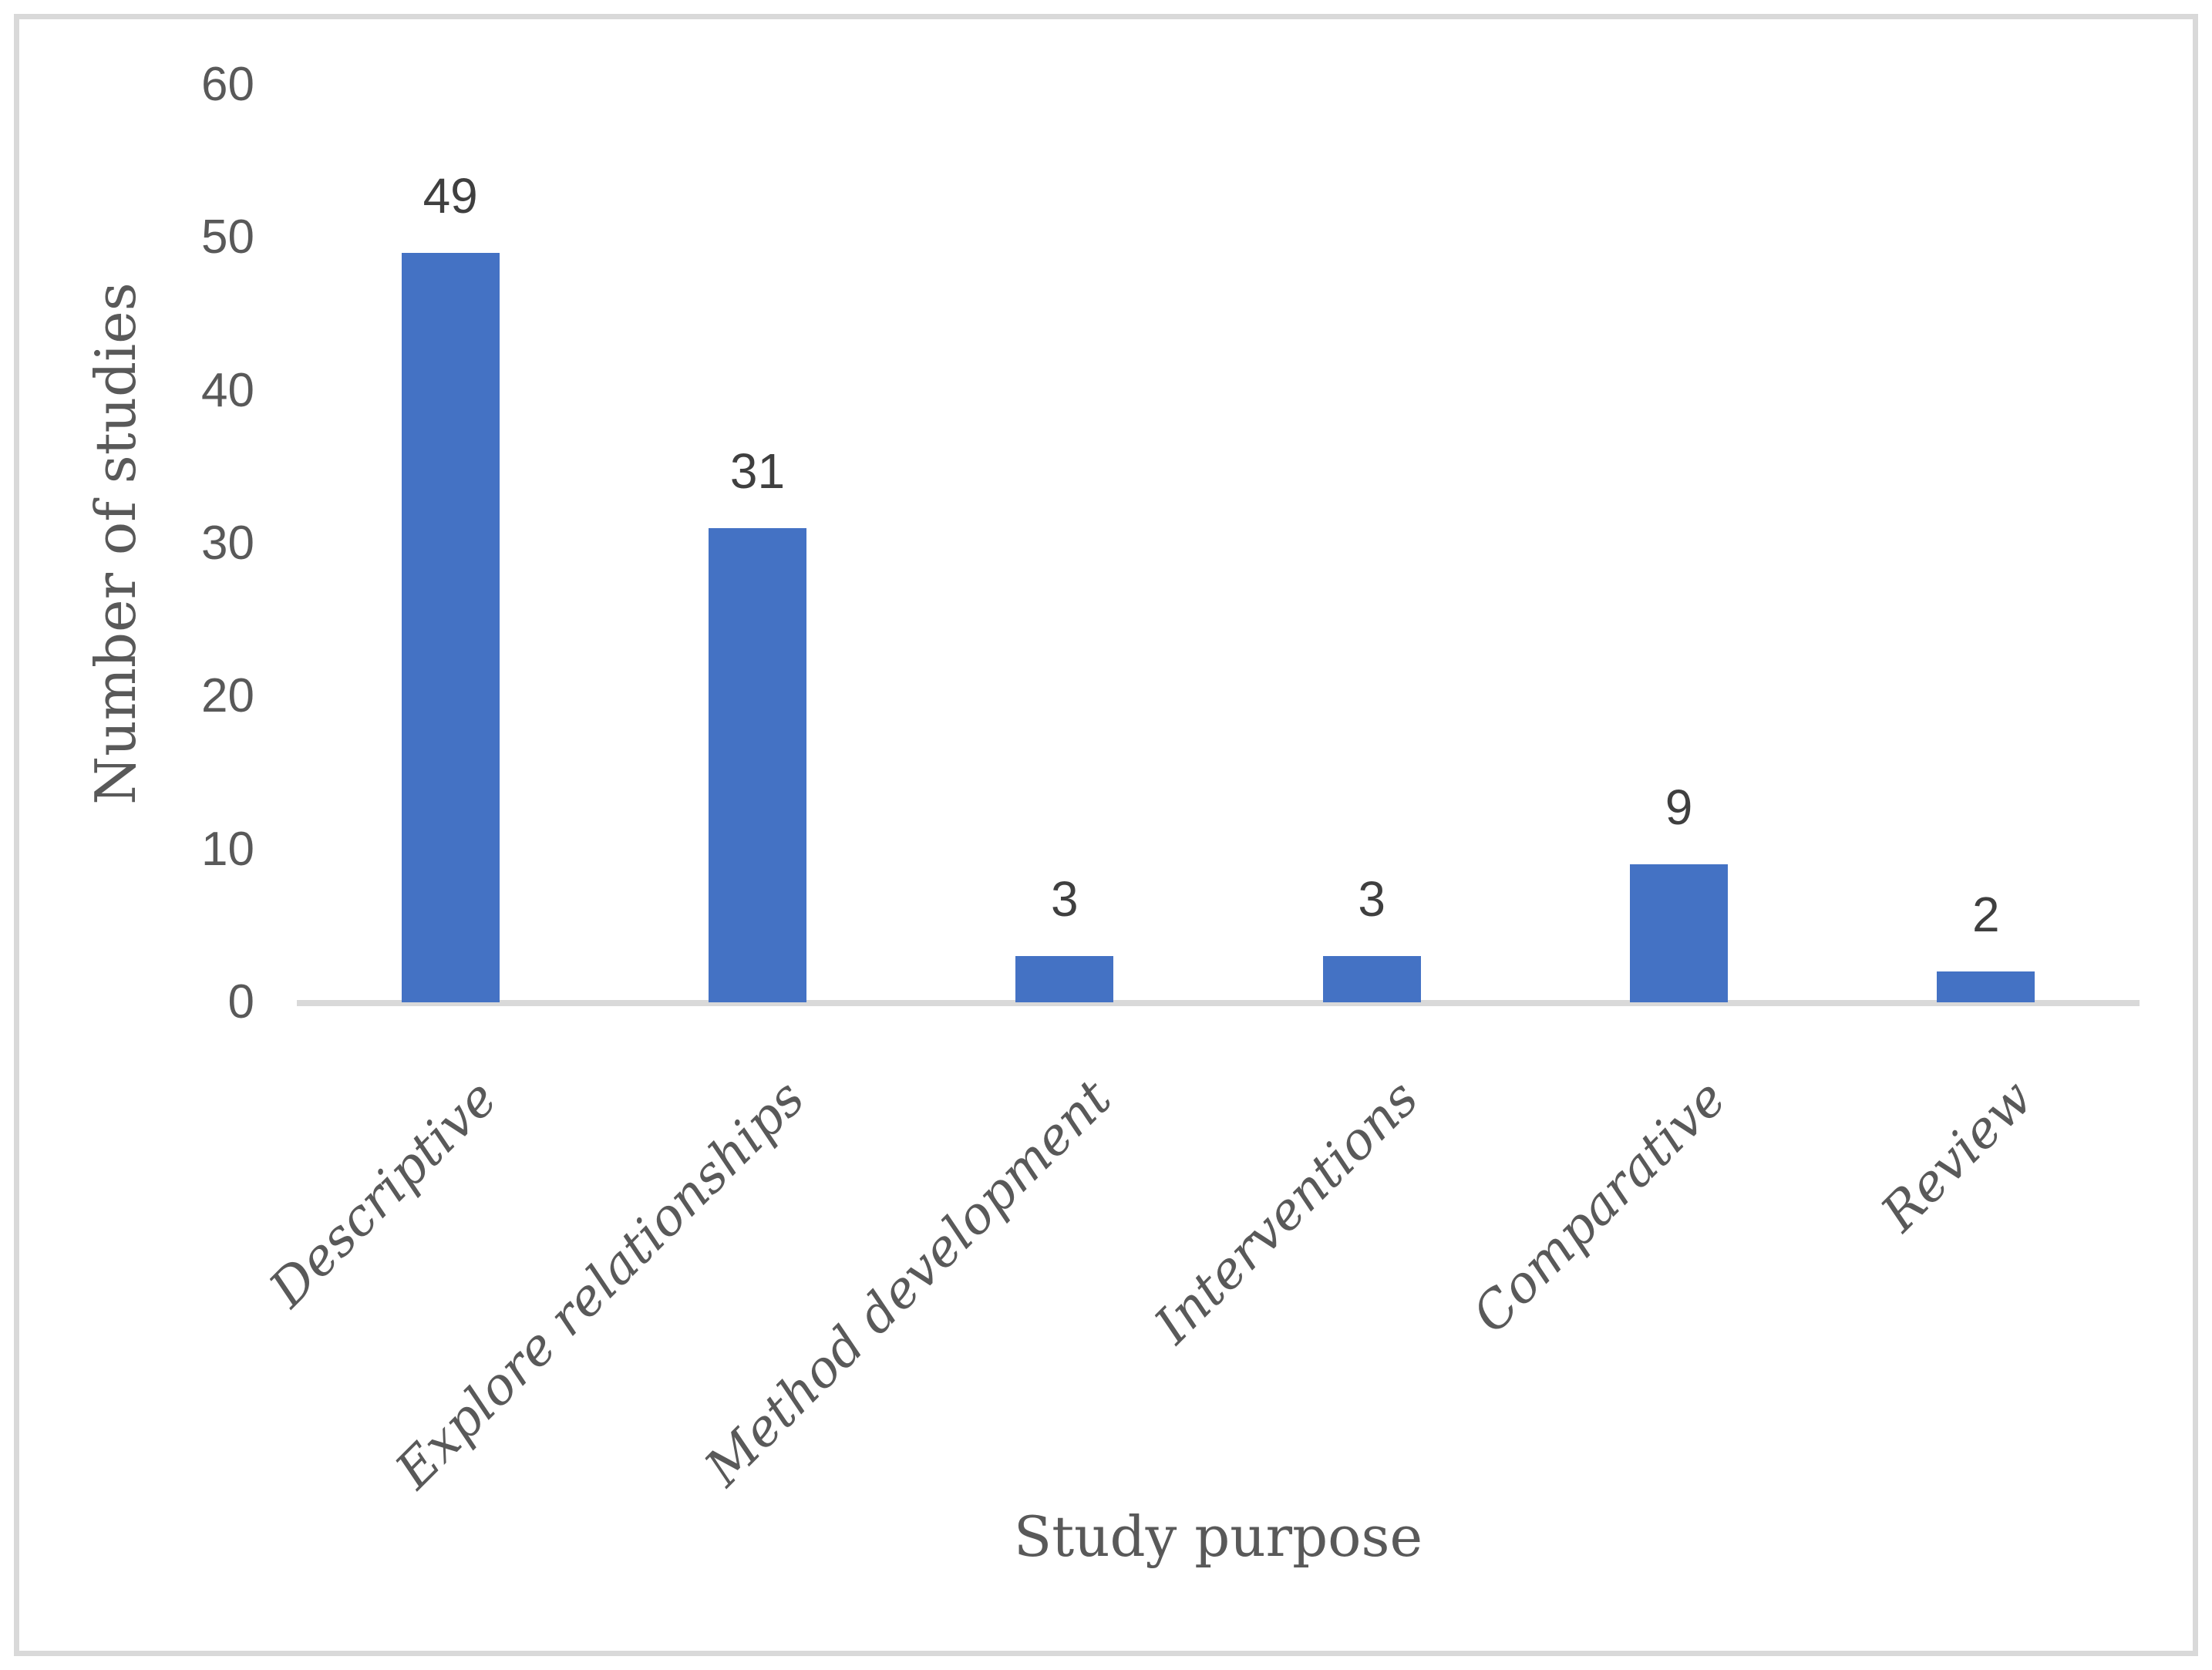  I want to click on x-axis-category-label: Review, so click(1956, 1155).